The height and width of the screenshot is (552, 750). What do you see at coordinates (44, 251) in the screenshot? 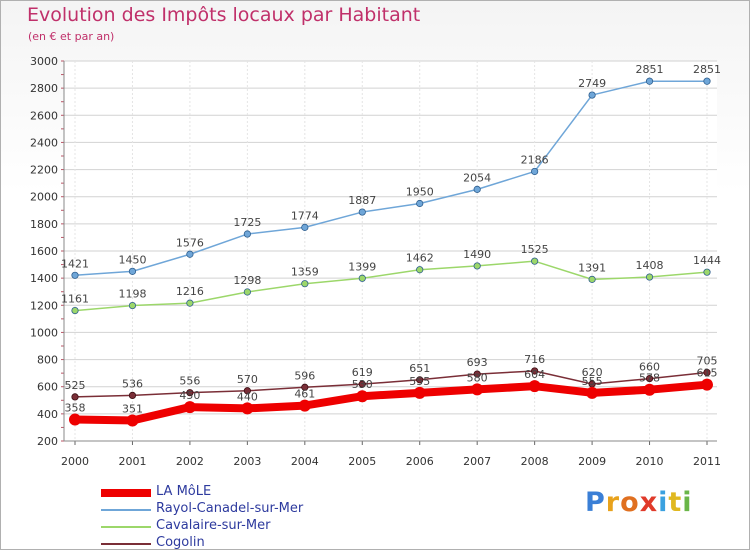
I see `y-tick-label: 1600` at bounding box center [44, 251].